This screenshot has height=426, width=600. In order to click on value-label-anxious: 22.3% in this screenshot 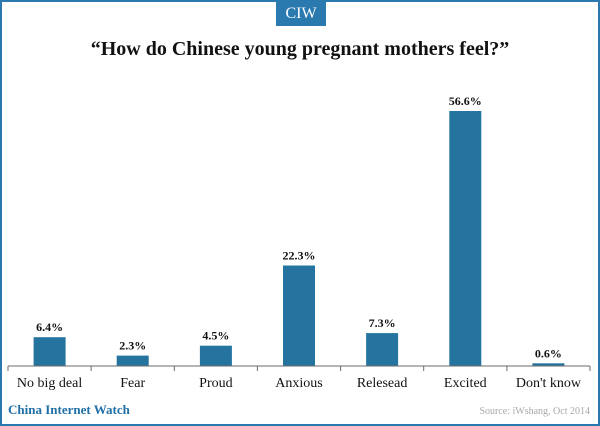, I will do `click(299, 256)`.